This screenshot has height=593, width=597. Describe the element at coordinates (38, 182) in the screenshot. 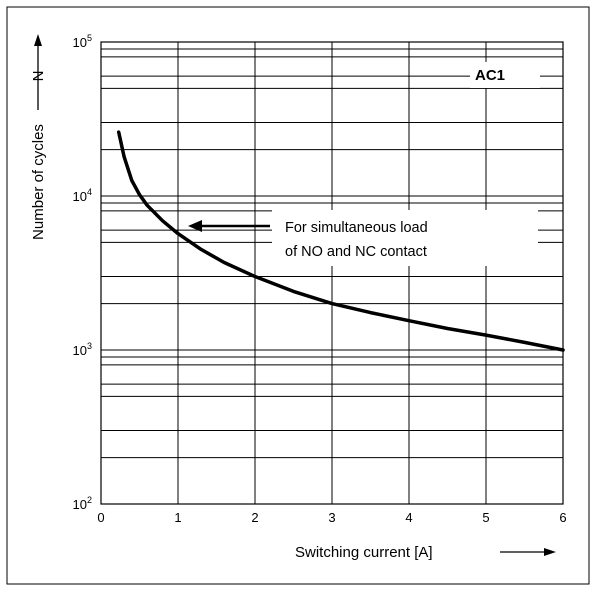

I see `y-axis-label: Number of cycles` at that location.